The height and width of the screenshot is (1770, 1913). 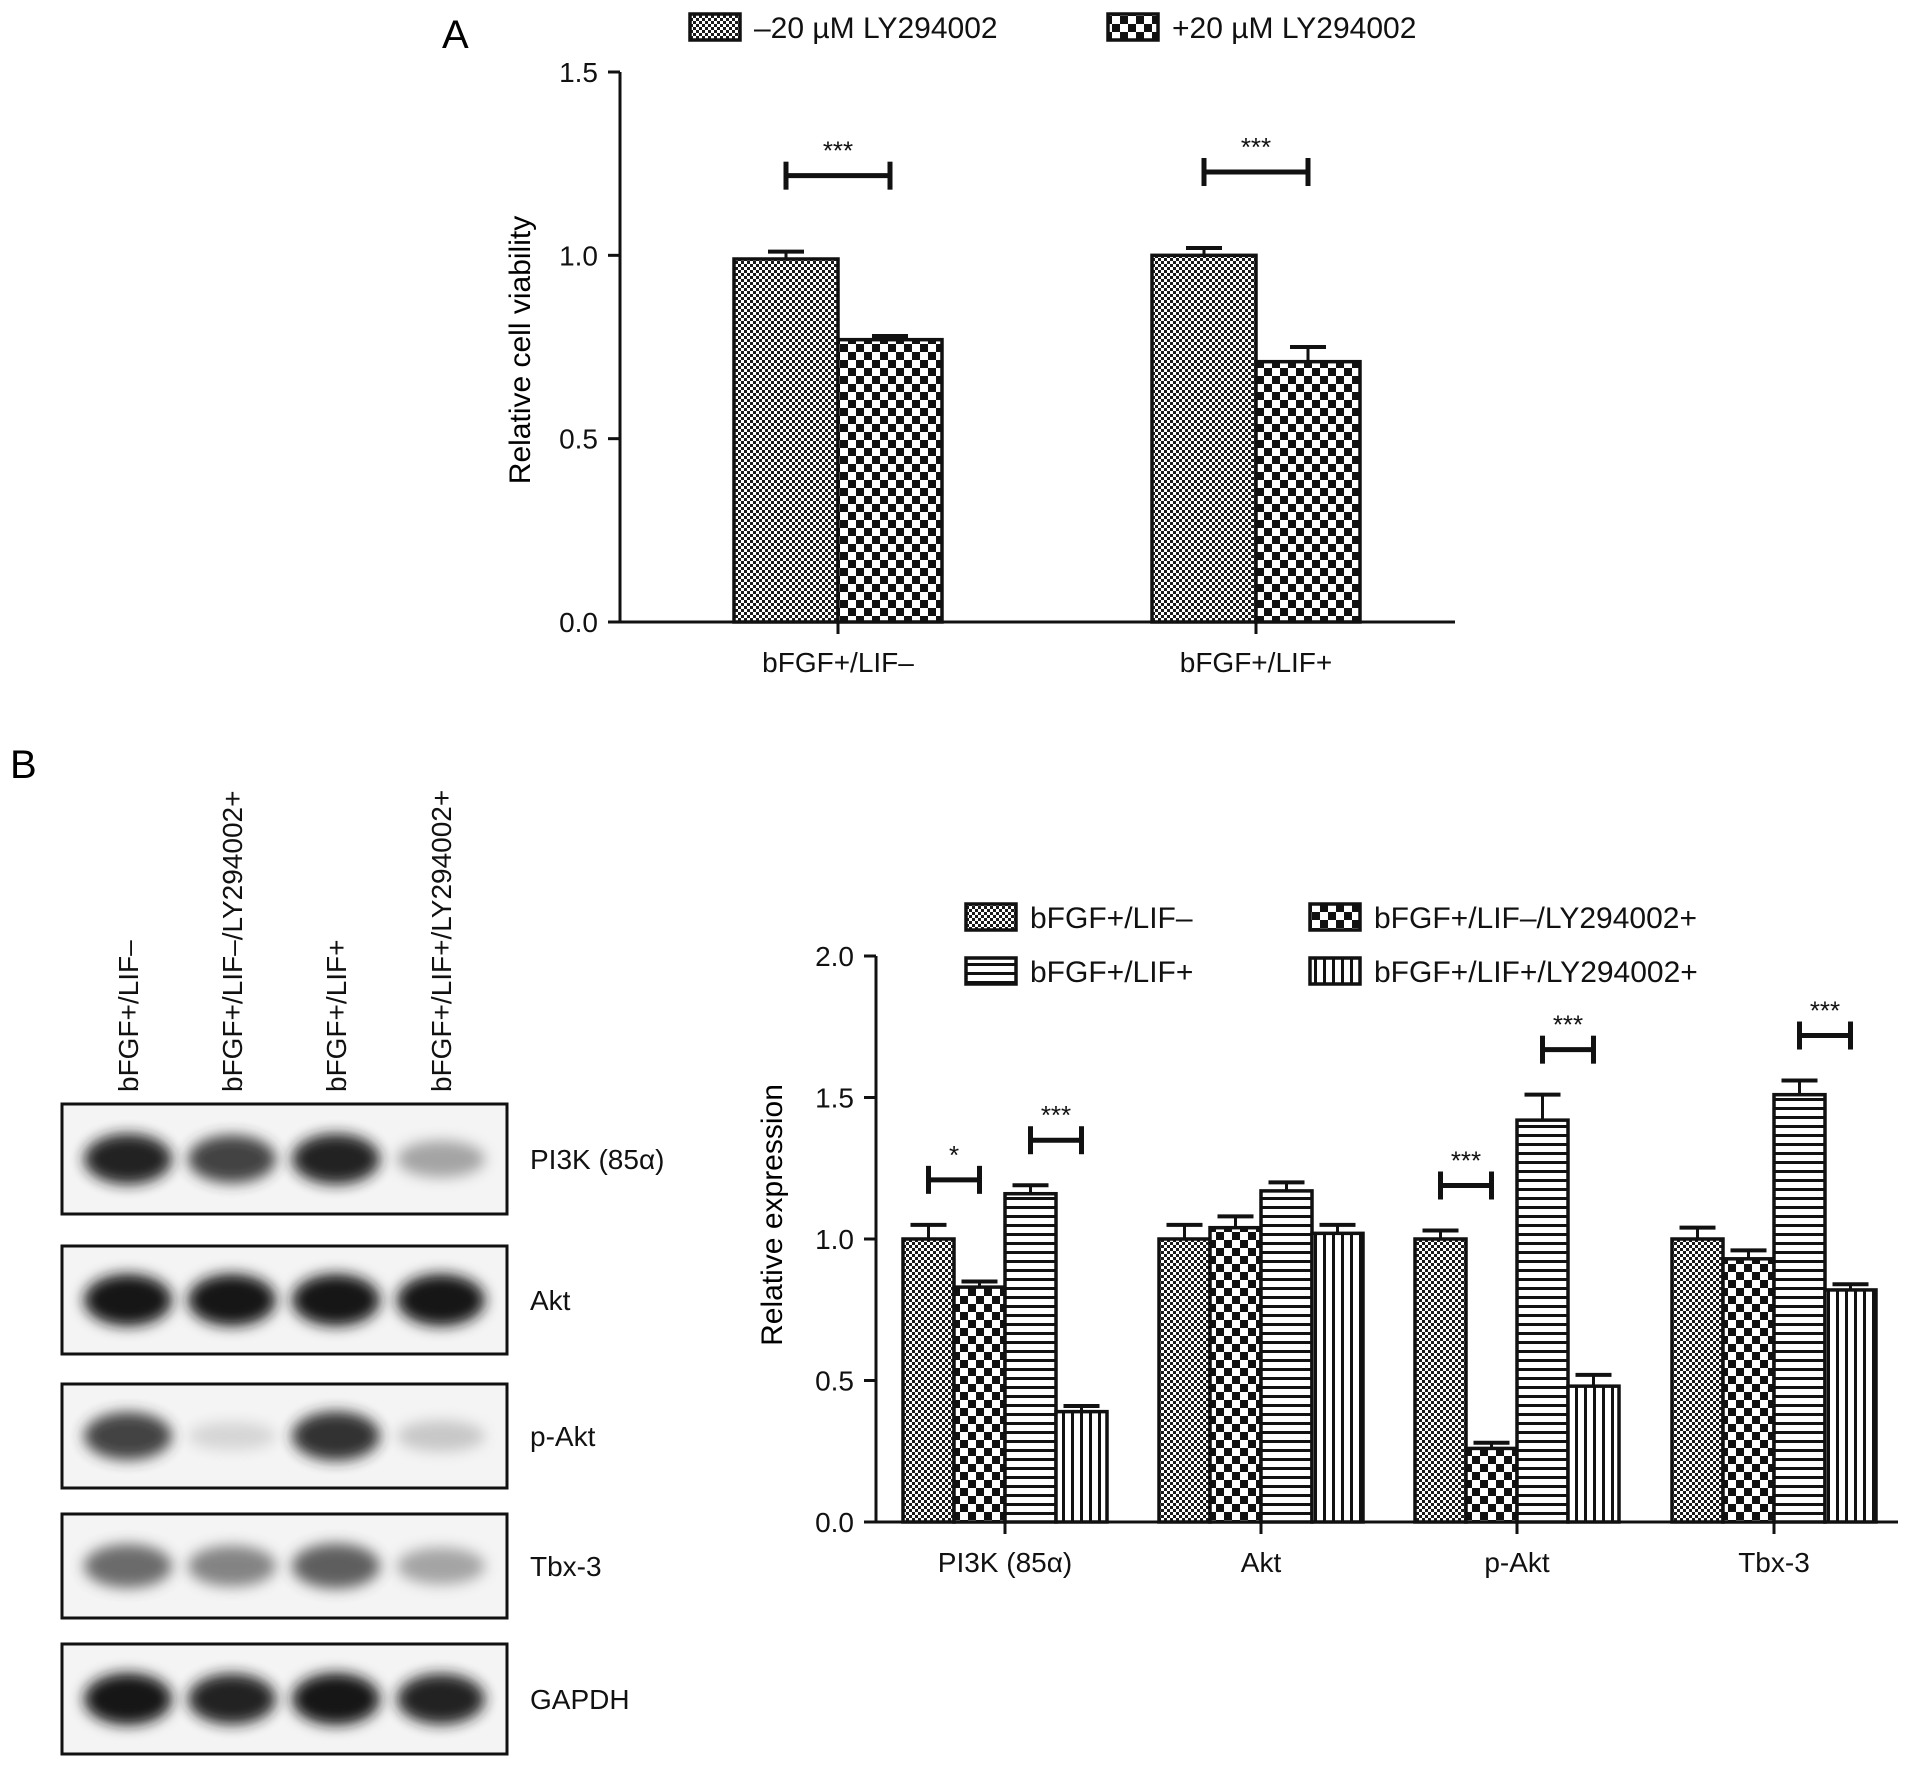 I want to click on chart-b-y-axis-label: Relative expression, so click(x=772, y=1215).